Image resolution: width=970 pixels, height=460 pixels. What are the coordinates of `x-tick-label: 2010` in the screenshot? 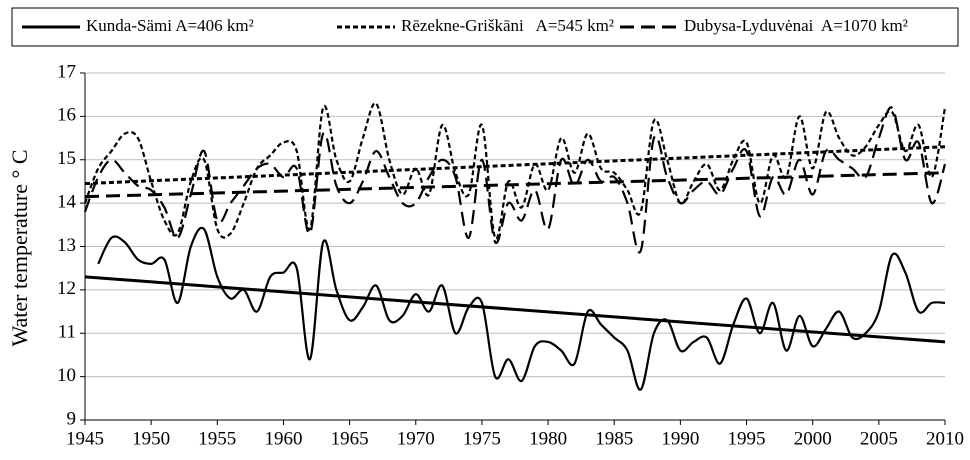 It's located at (945, 438).